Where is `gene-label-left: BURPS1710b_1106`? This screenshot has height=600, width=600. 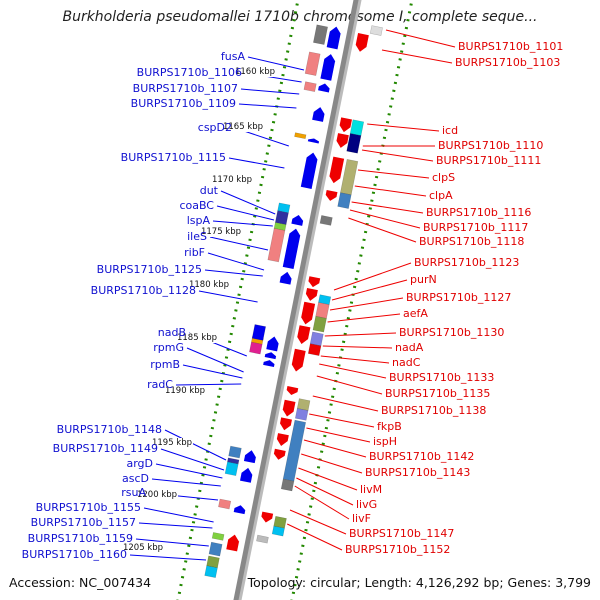
gene-label-left: BURPS1710b_1106 is located at coordinates (189, 72).